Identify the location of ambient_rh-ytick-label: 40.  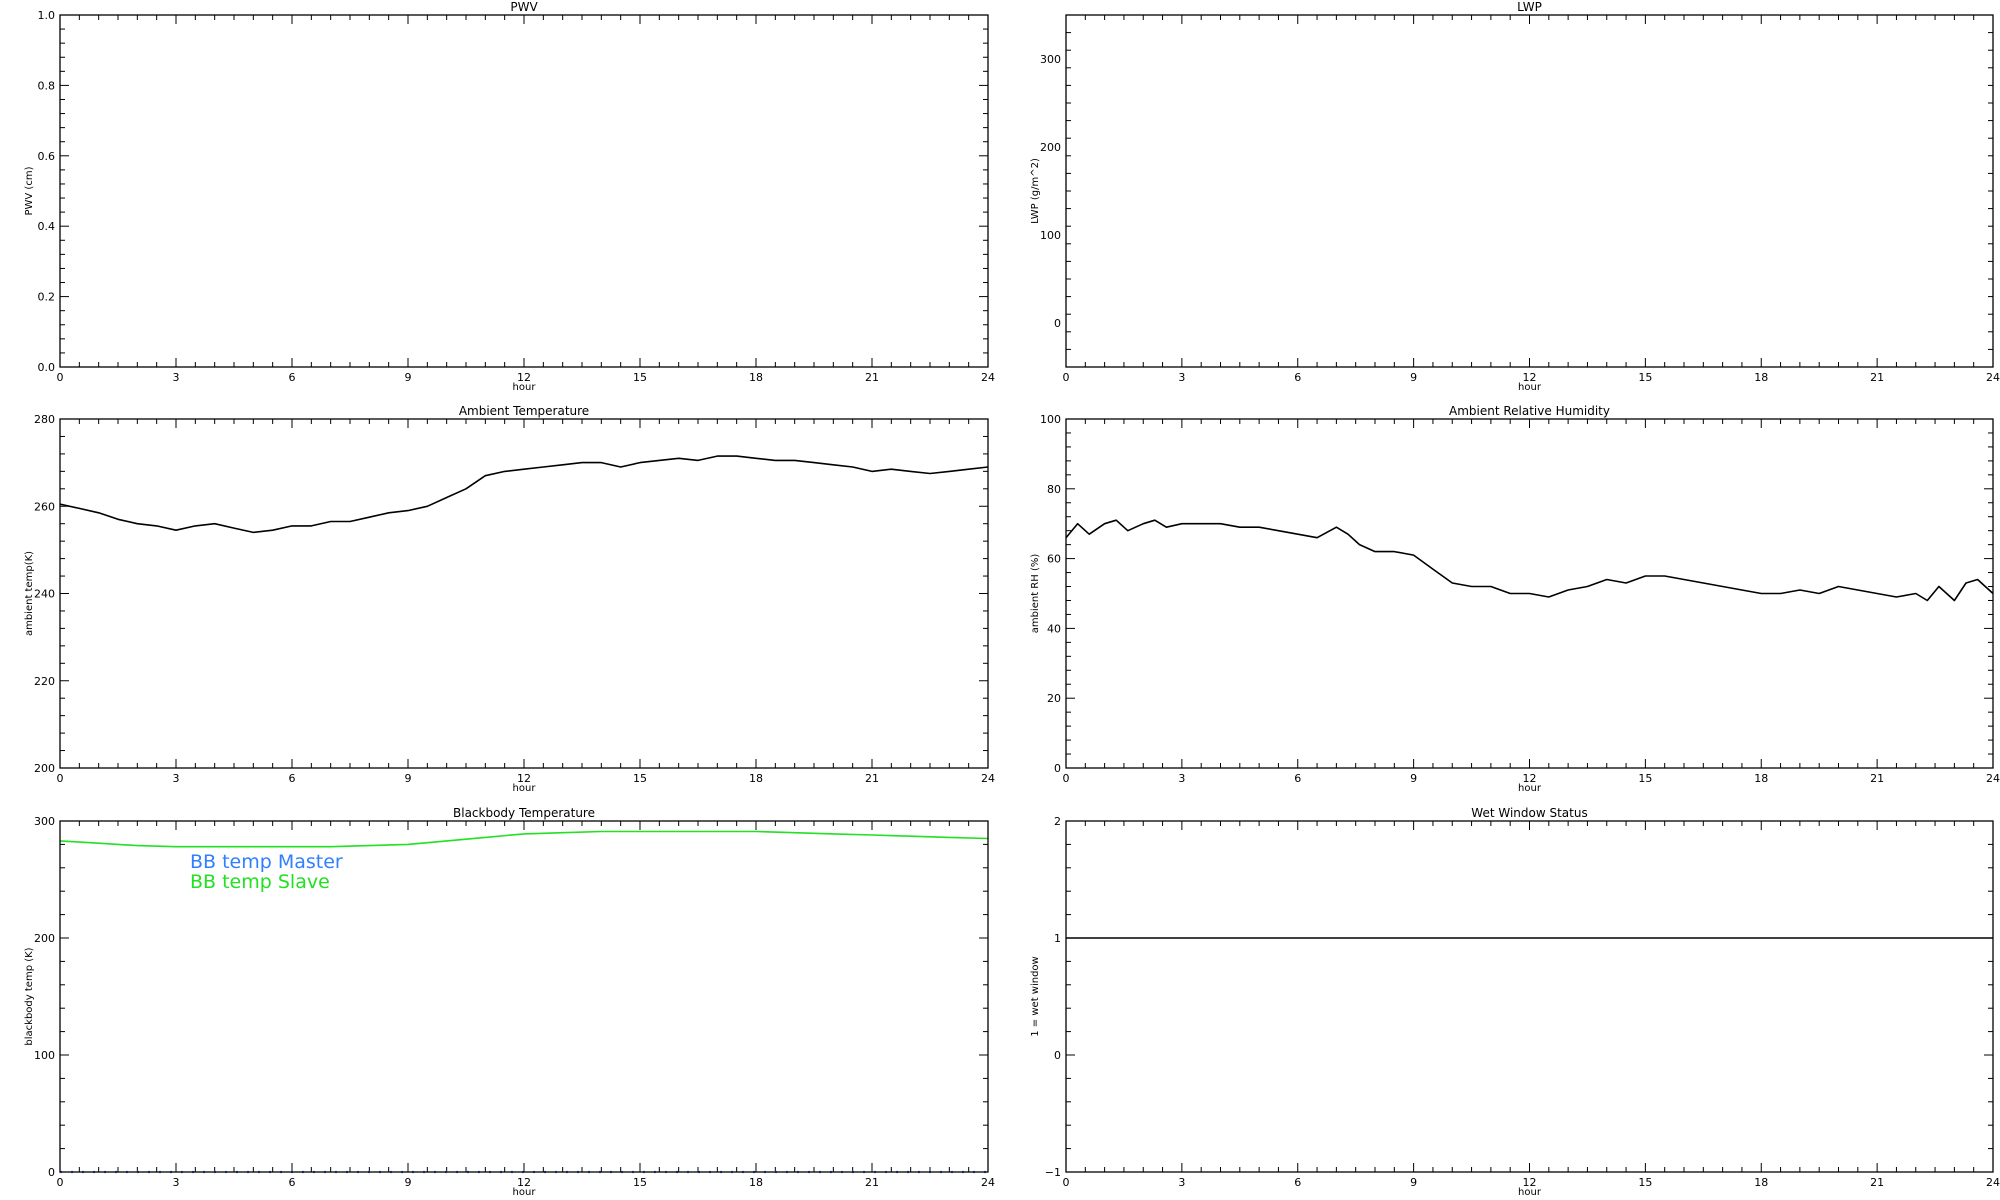
(1054, 628).